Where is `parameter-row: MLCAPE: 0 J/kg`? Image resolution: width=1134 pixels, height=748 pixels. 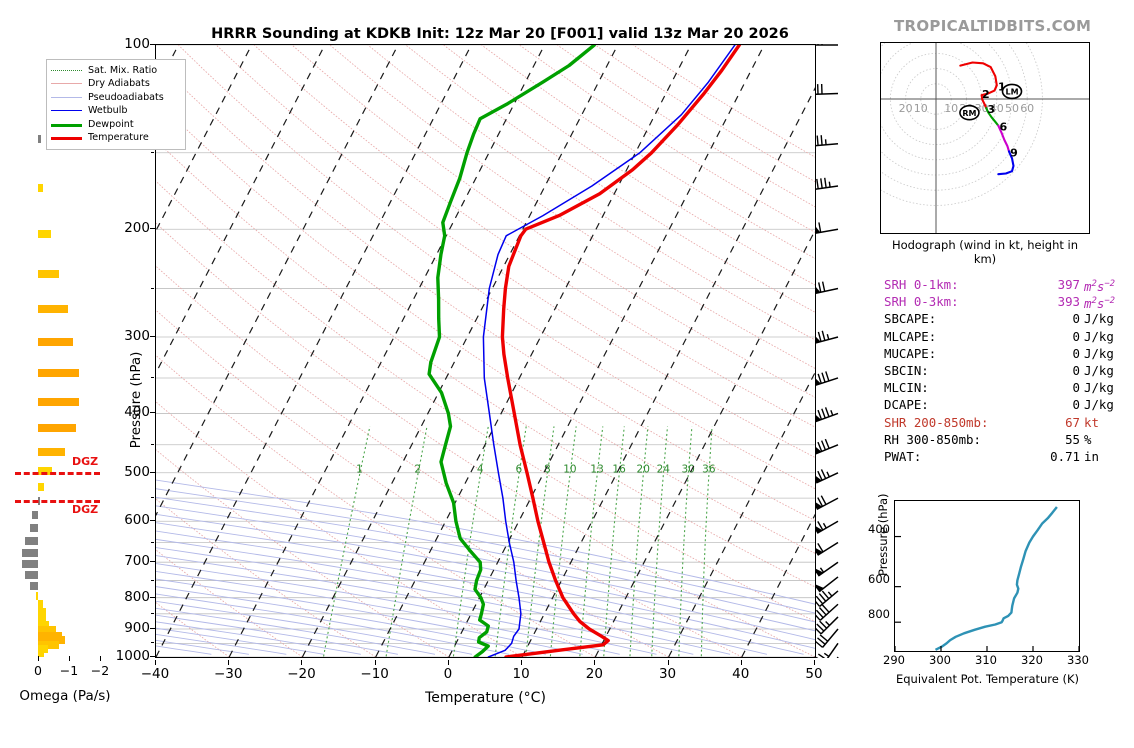
parameter-row: MLCAPE: 0 J/kg is located at coordinates (1009, 336).